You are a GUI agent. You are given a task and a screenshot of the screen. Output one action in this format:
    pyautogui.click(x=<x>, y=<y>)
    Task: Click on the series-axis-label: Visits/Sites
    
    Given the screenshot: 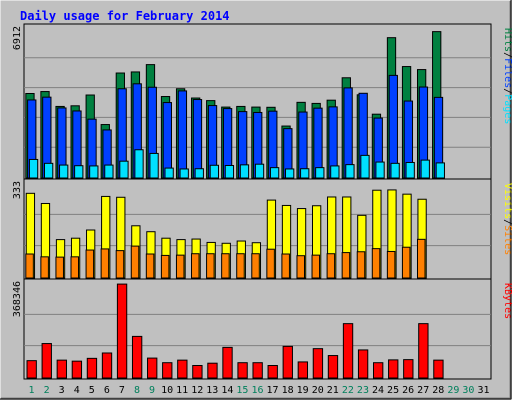 What is the action you would take?
    pyautogui.click(x=507, y=219)
    